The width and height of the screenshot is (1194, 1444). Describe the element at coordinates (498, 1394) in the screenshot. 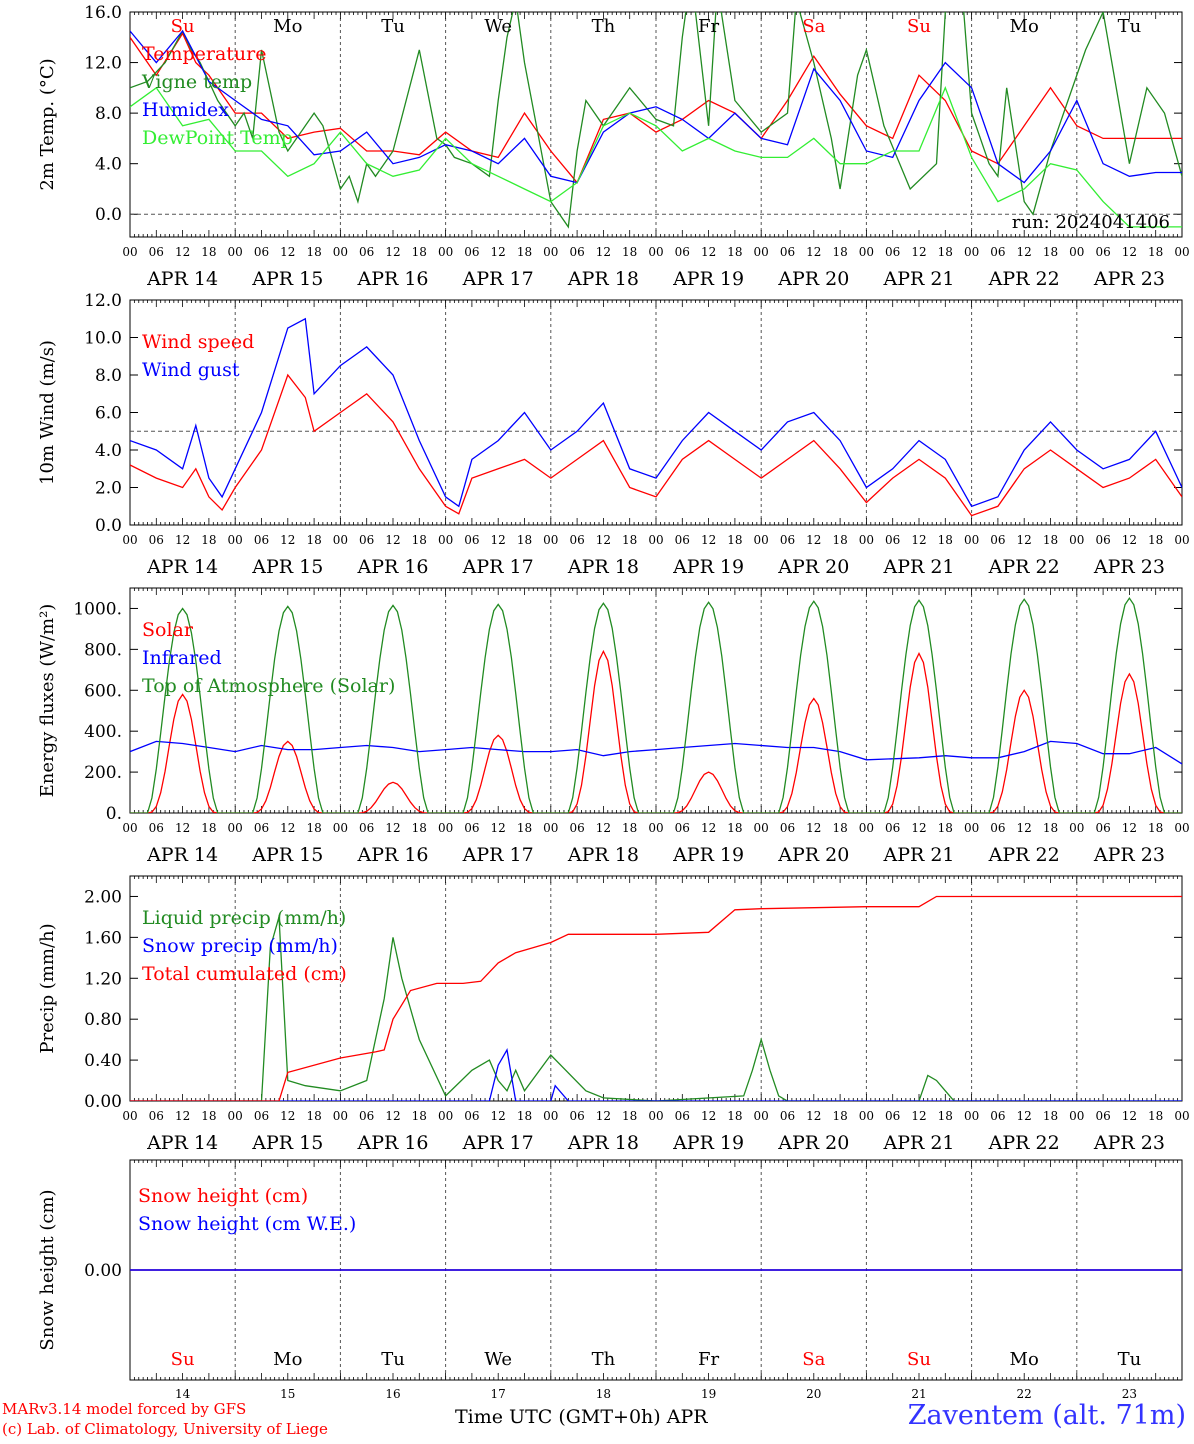

I see `day-number: 17` at that location.